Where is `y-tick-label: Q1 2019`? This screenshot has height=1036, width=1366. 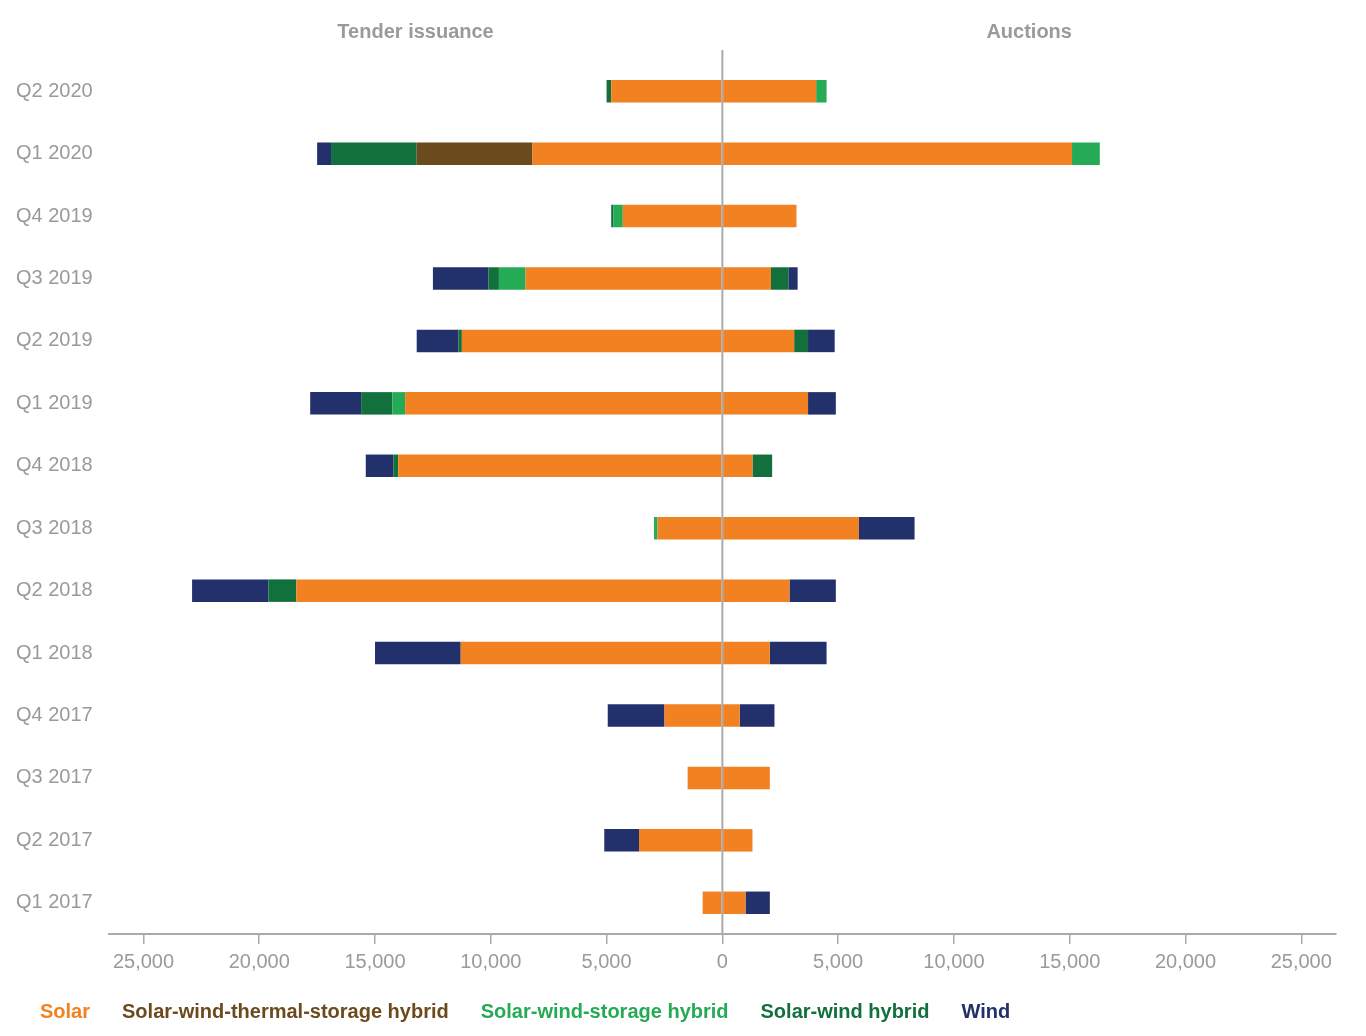 y-tick-label: Q1 2019 is located at coordinates (54, 401).